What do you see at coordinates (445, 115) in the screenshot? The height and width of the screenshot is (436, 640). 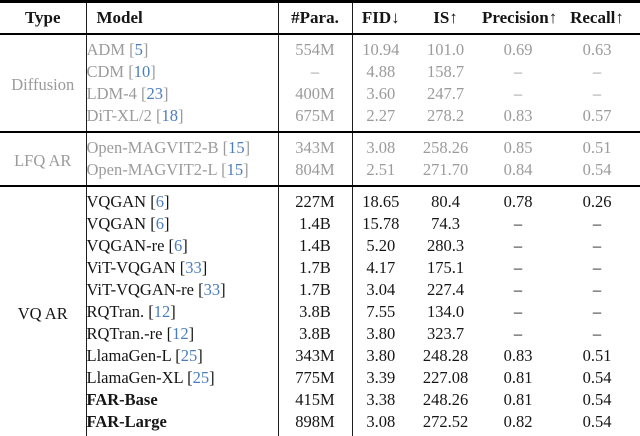 I see `cell-is: 278.2` at bounding box center [445, 115].